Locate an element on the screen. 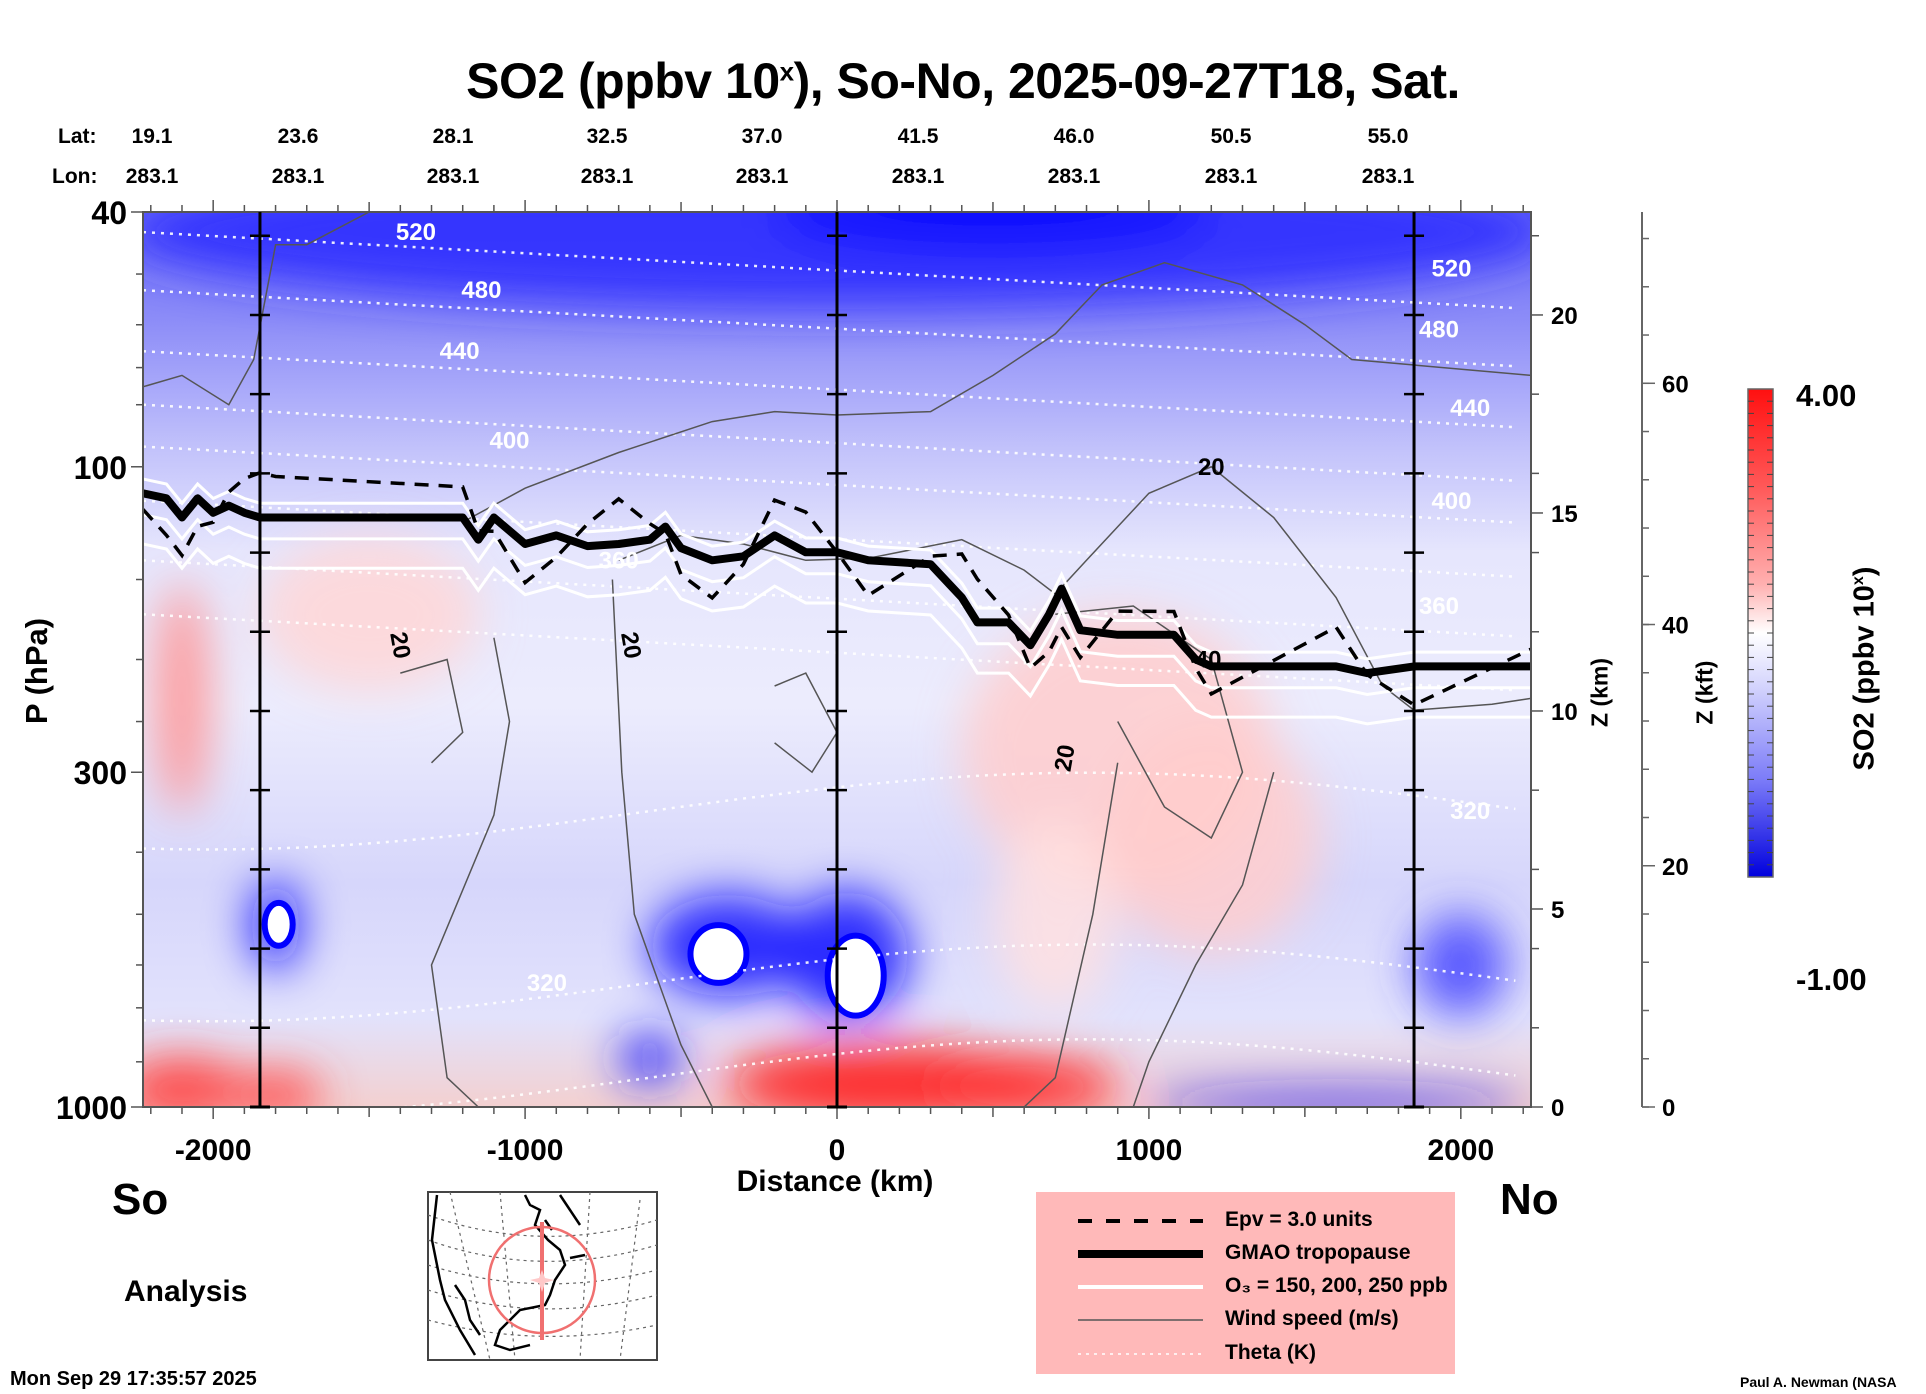 Image resolution: width=1926 pixels, height=1394 pixels. x-tick-label: 1000 is located at coordinates (1149, 1150).